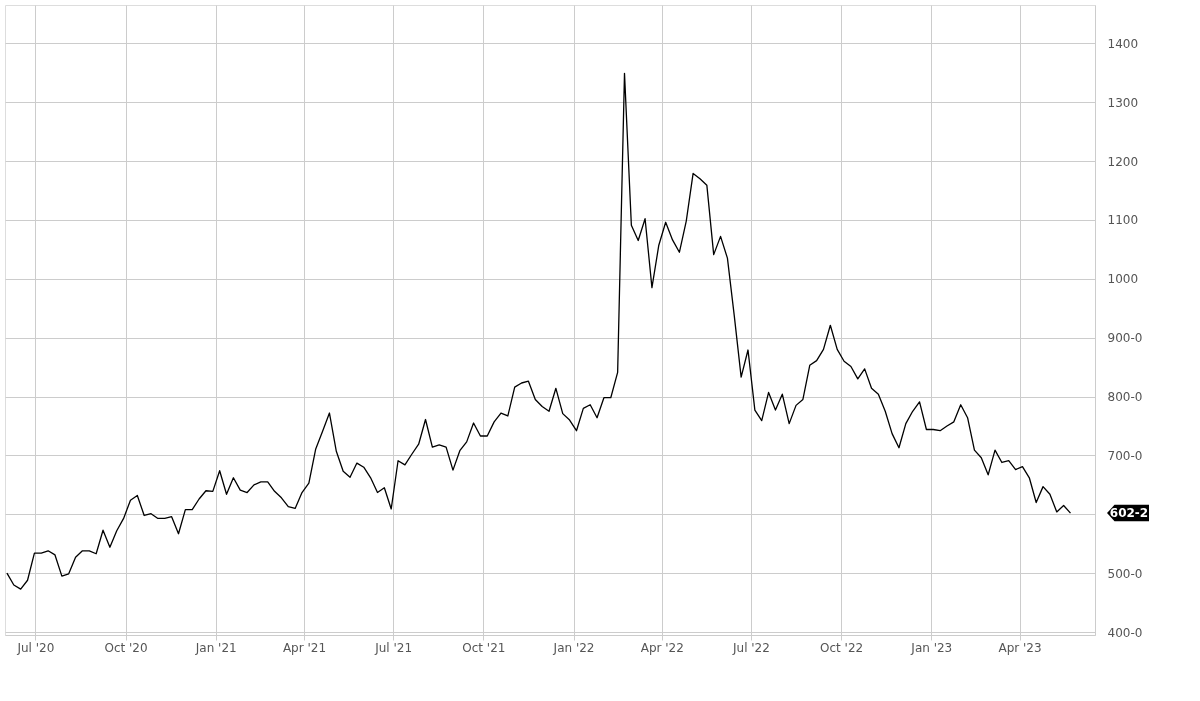 The width and height of the screenshot is (1200, 701). I want to click on x-tick-label: Jan '21, so click(215, 647).